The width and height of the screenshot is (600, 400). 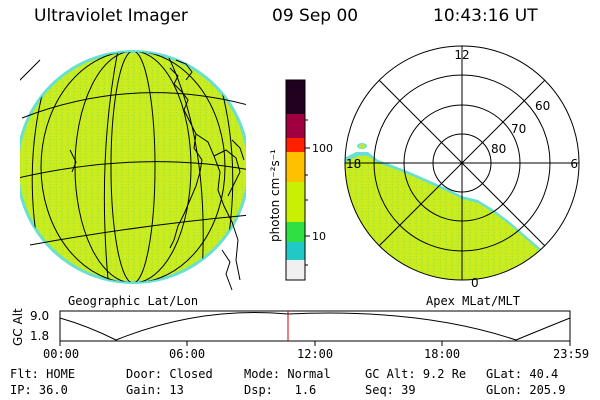 What do you see at coordinates (574, 164) in the screenshot?
I see `mlt-label-6: 6` at bounding box center [574, 164].